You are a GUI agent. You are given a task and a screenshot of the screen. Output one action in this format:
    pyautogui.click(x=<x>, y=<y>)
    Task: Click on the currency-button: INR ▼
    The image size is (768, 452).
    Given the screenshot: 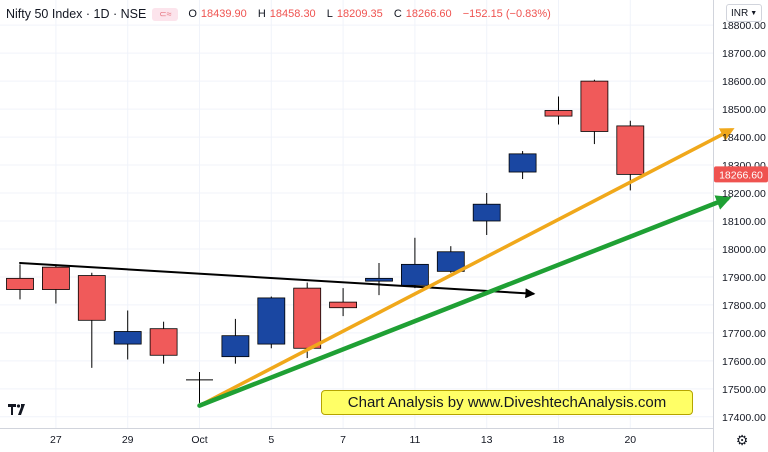 What is the action you would take?
    pyautogui.click(x=744, y=13)
    